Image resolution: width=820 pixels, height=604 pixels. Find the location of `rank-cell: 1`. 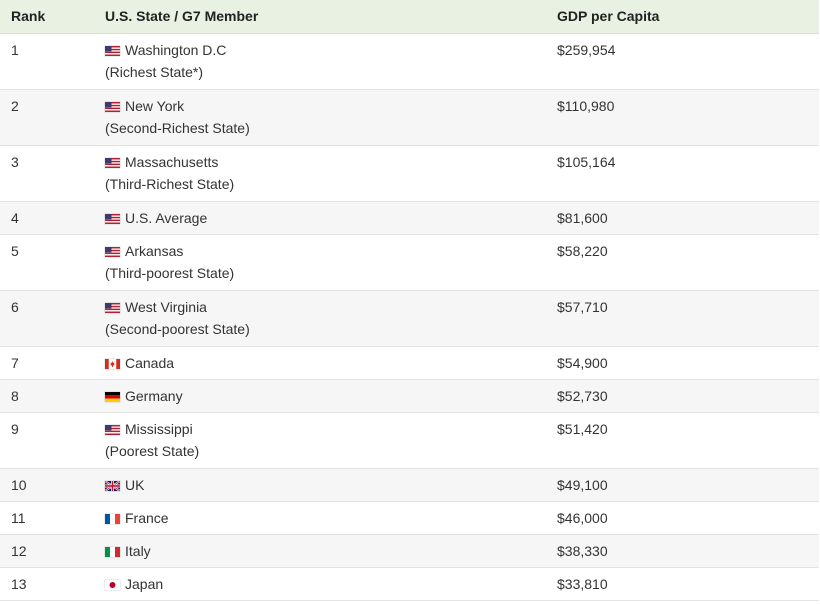

rank-cell: 1 is located at coordinates (15, 49).